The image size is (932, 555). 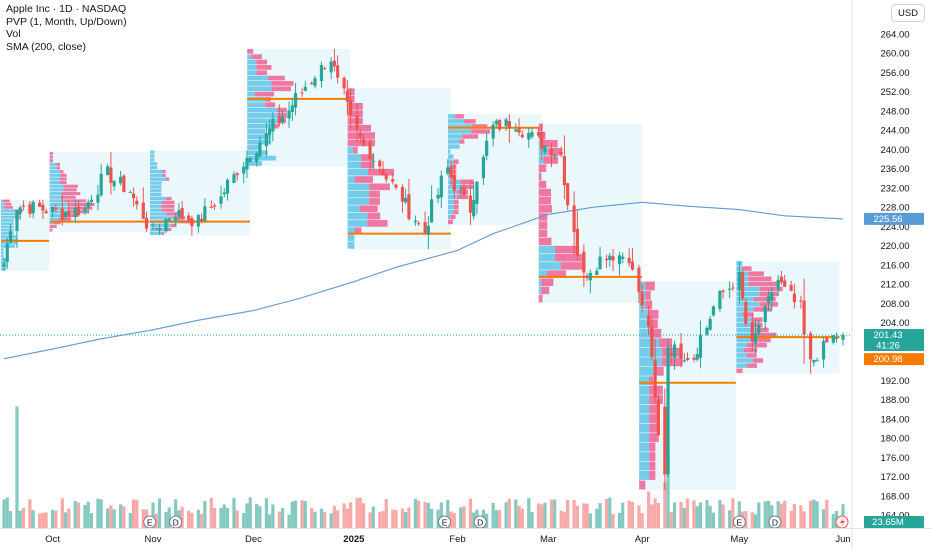 What do you see at coordinates (150, 522) in the screenshot?
I see `earnings-marker: E` at bounding box center [150, 522].